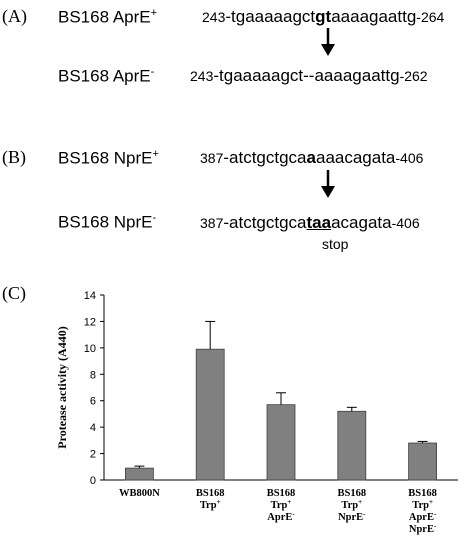 This screenshot has height=541, width=474. Describe the element at coordinates (14, 293) in the screenshot. I see `panel-c-label: (C)` at that location.